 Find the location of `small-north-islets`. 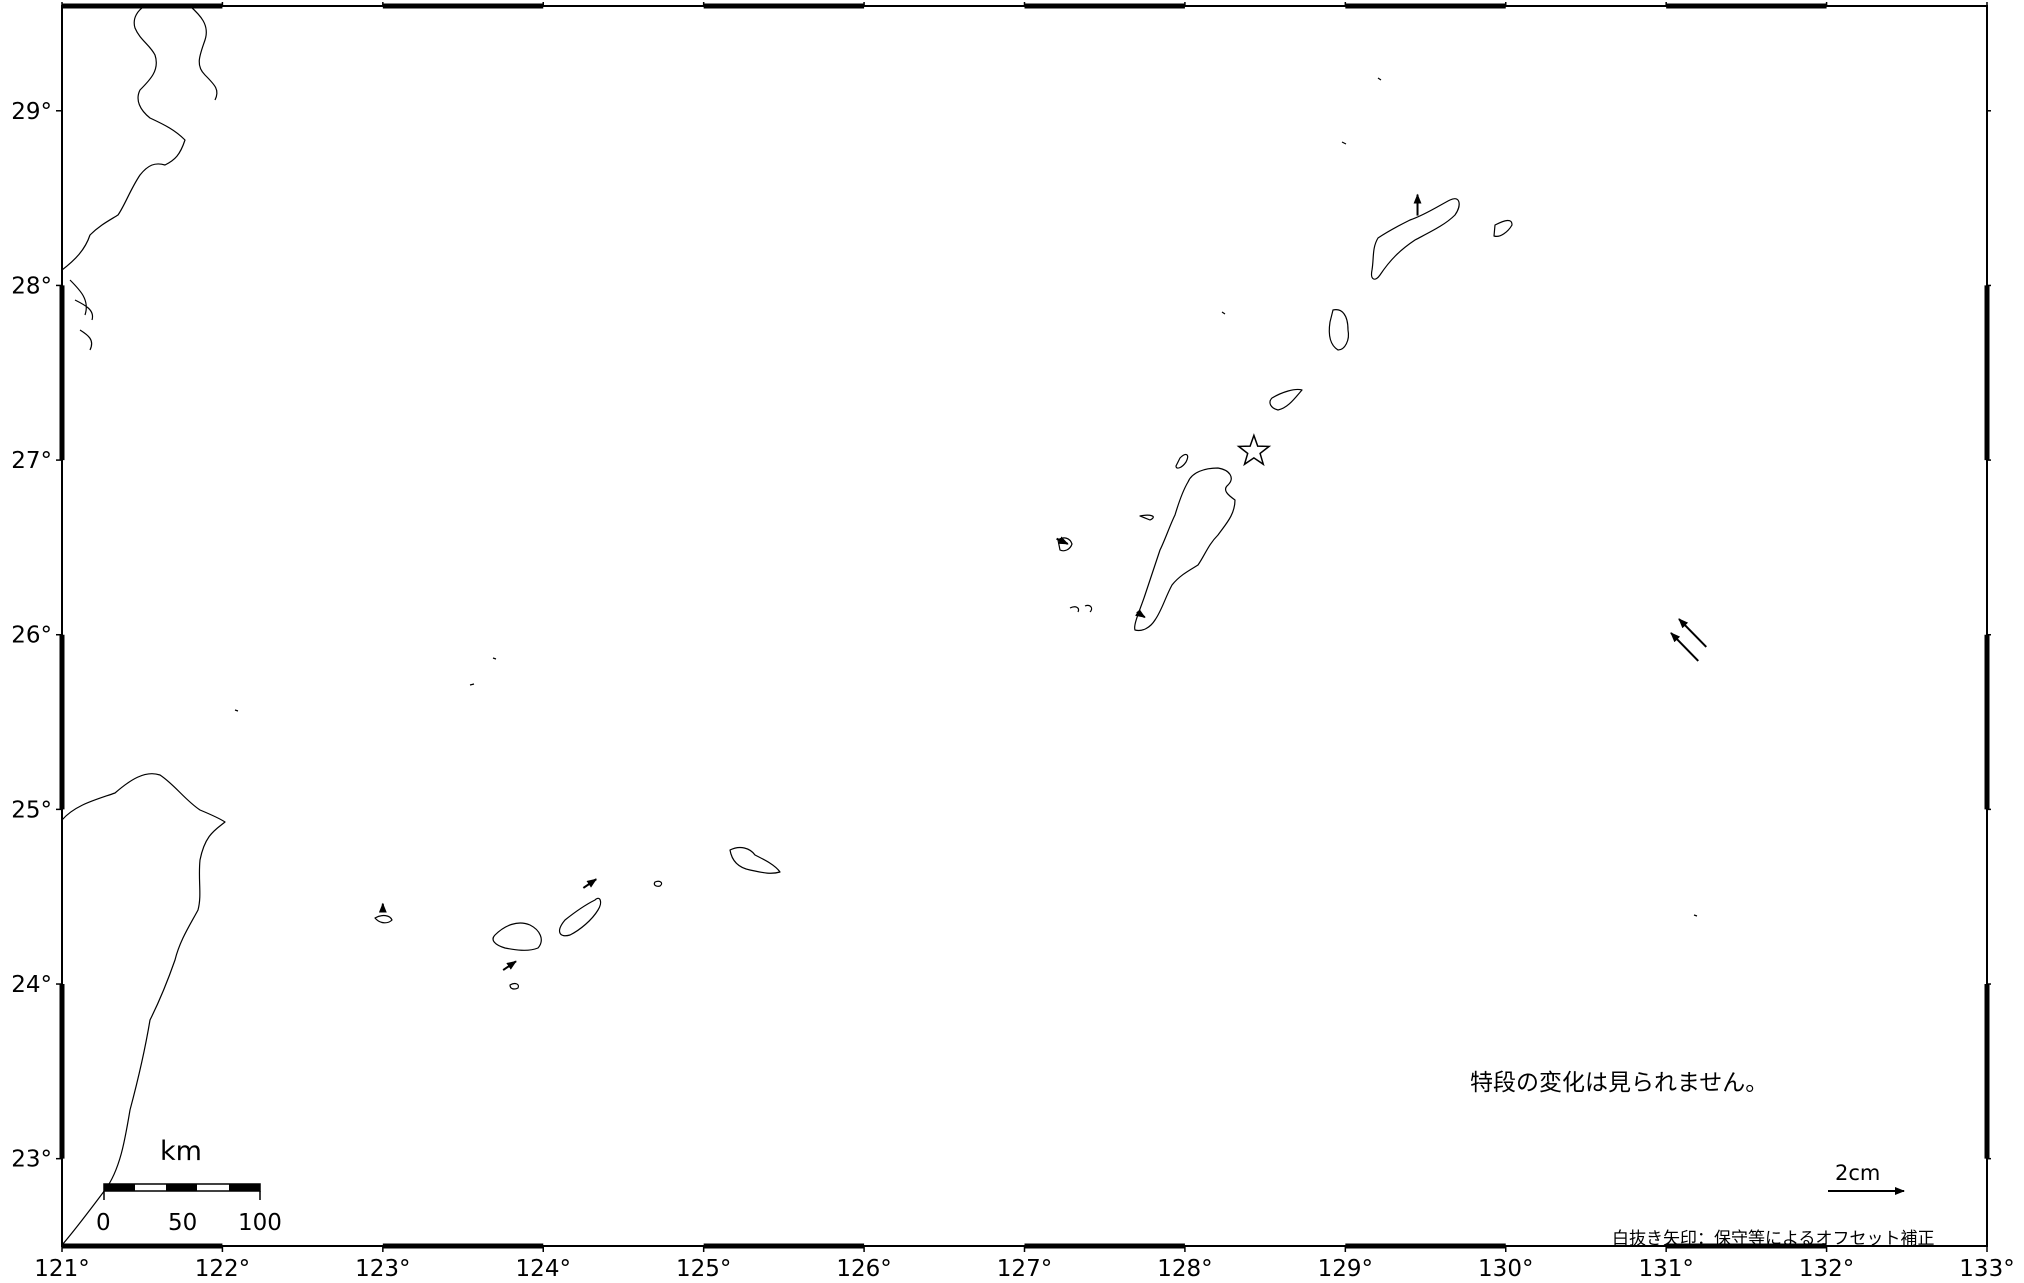

small-north-islets is located at coordinates (1332, 160).